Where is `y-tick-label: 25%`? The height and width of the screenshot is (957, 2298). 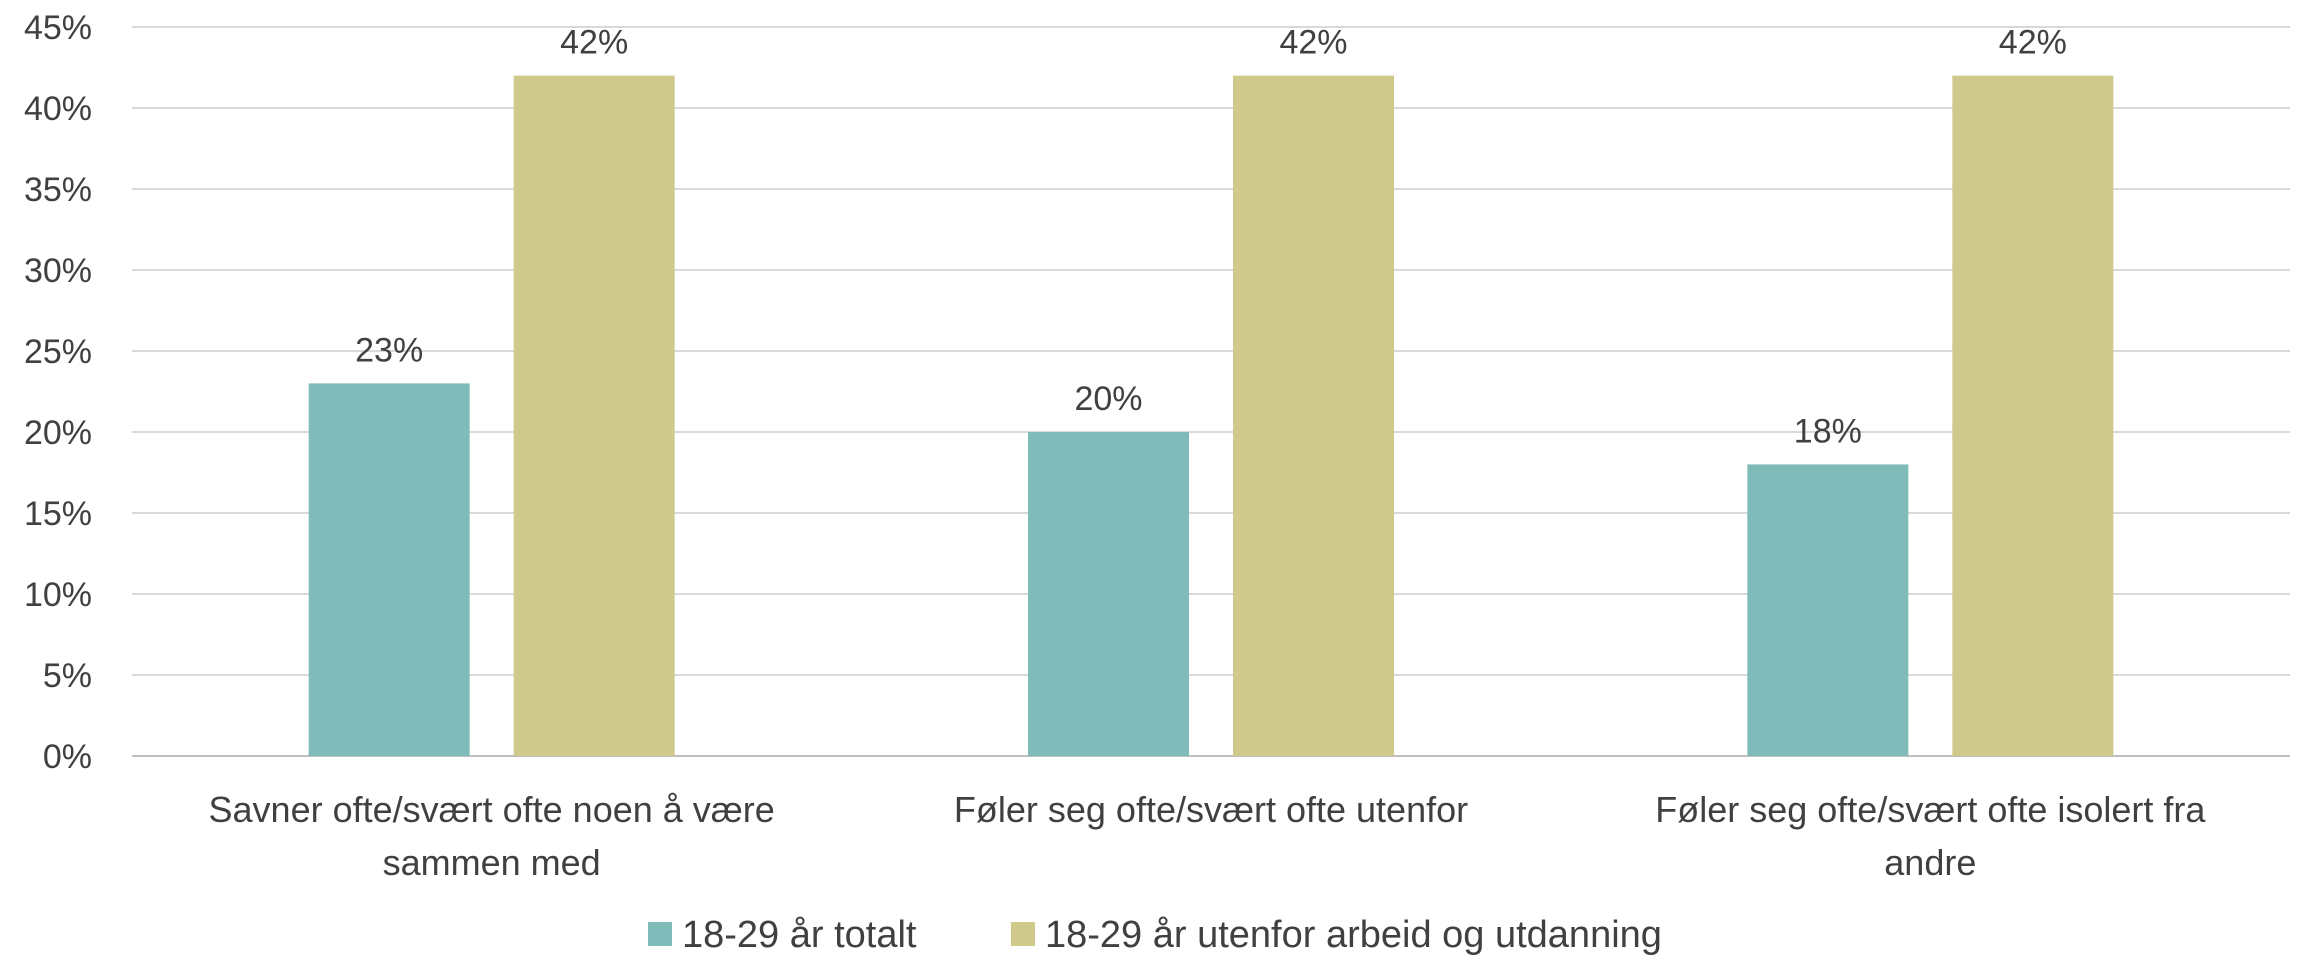
y-tick-label: 25% is located at coordinates (58, 352).